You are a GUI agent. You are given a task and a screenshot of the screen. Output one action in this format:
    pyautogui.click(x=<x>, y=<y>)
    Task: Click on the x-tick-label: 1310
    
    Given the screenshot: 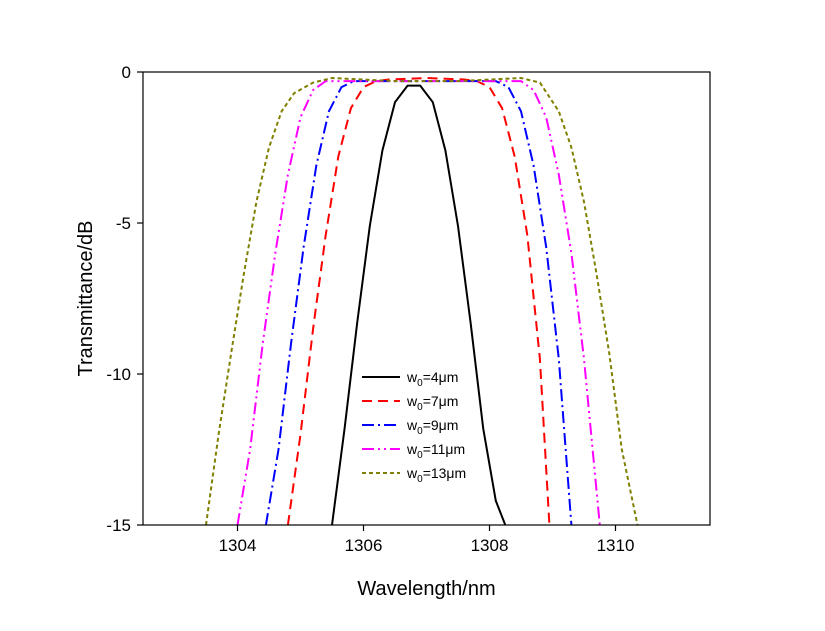 What is the action you would take?
    pyautogui.click(x=616, y=545)
    